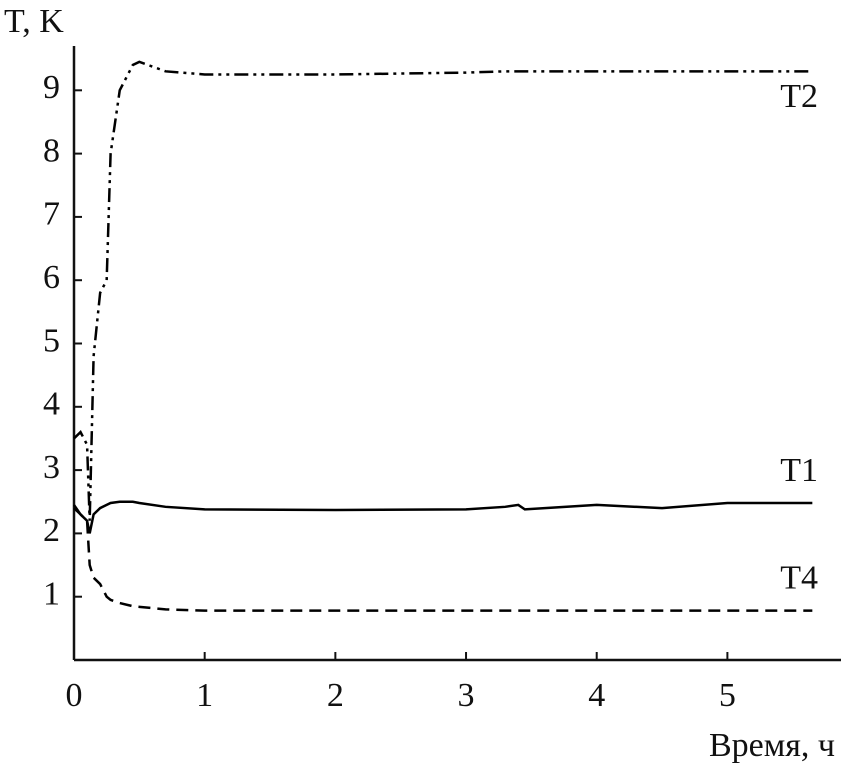  What do you see at coordinates (727, 695) in the screenshot?
I see `x-tick-label: 5` at bounding box center [727, 695].